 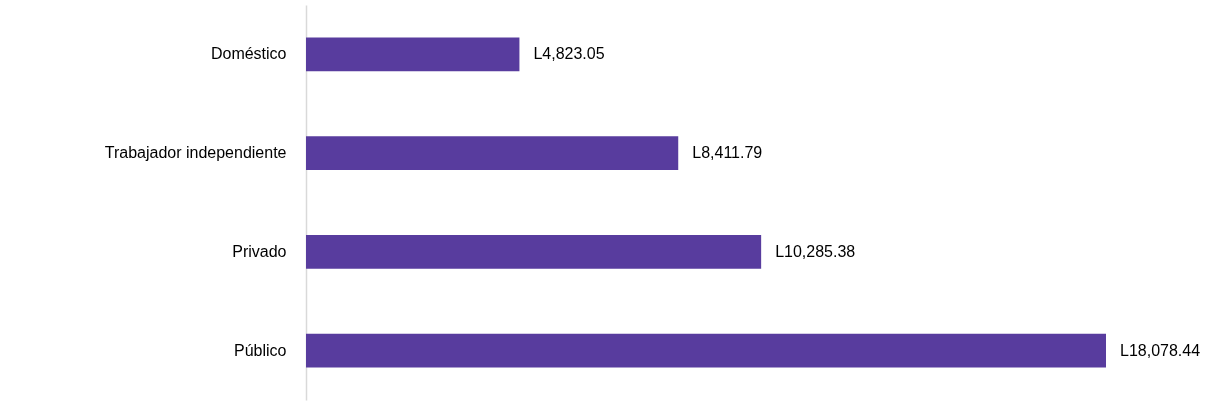 I want to click on y-tick-label: Doméstico, so click(x=248, y=54).